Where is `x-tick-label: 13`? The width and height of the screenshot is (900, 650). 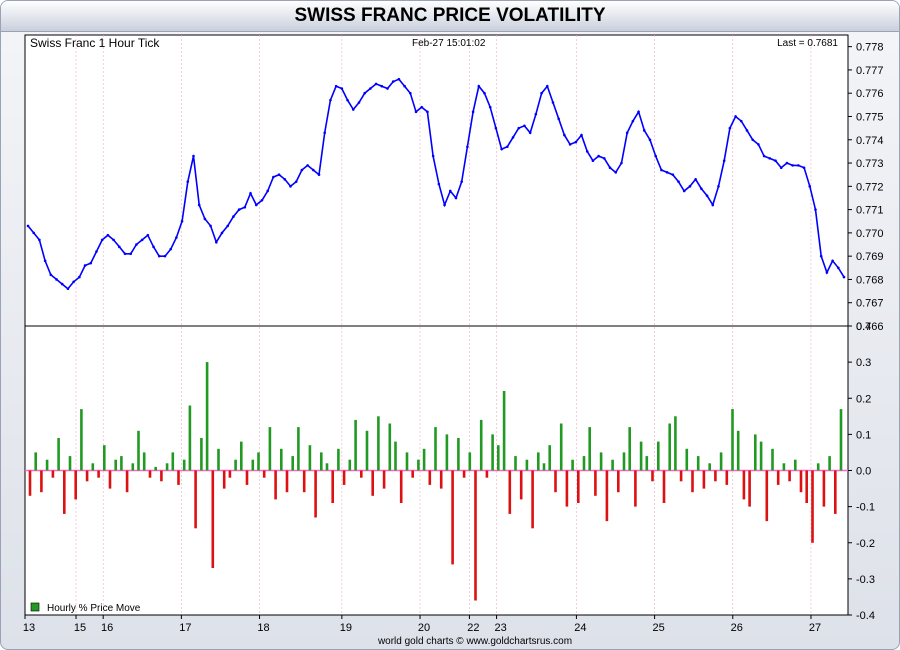
x-tick-label: 13 is located at coordinates (29, 628).